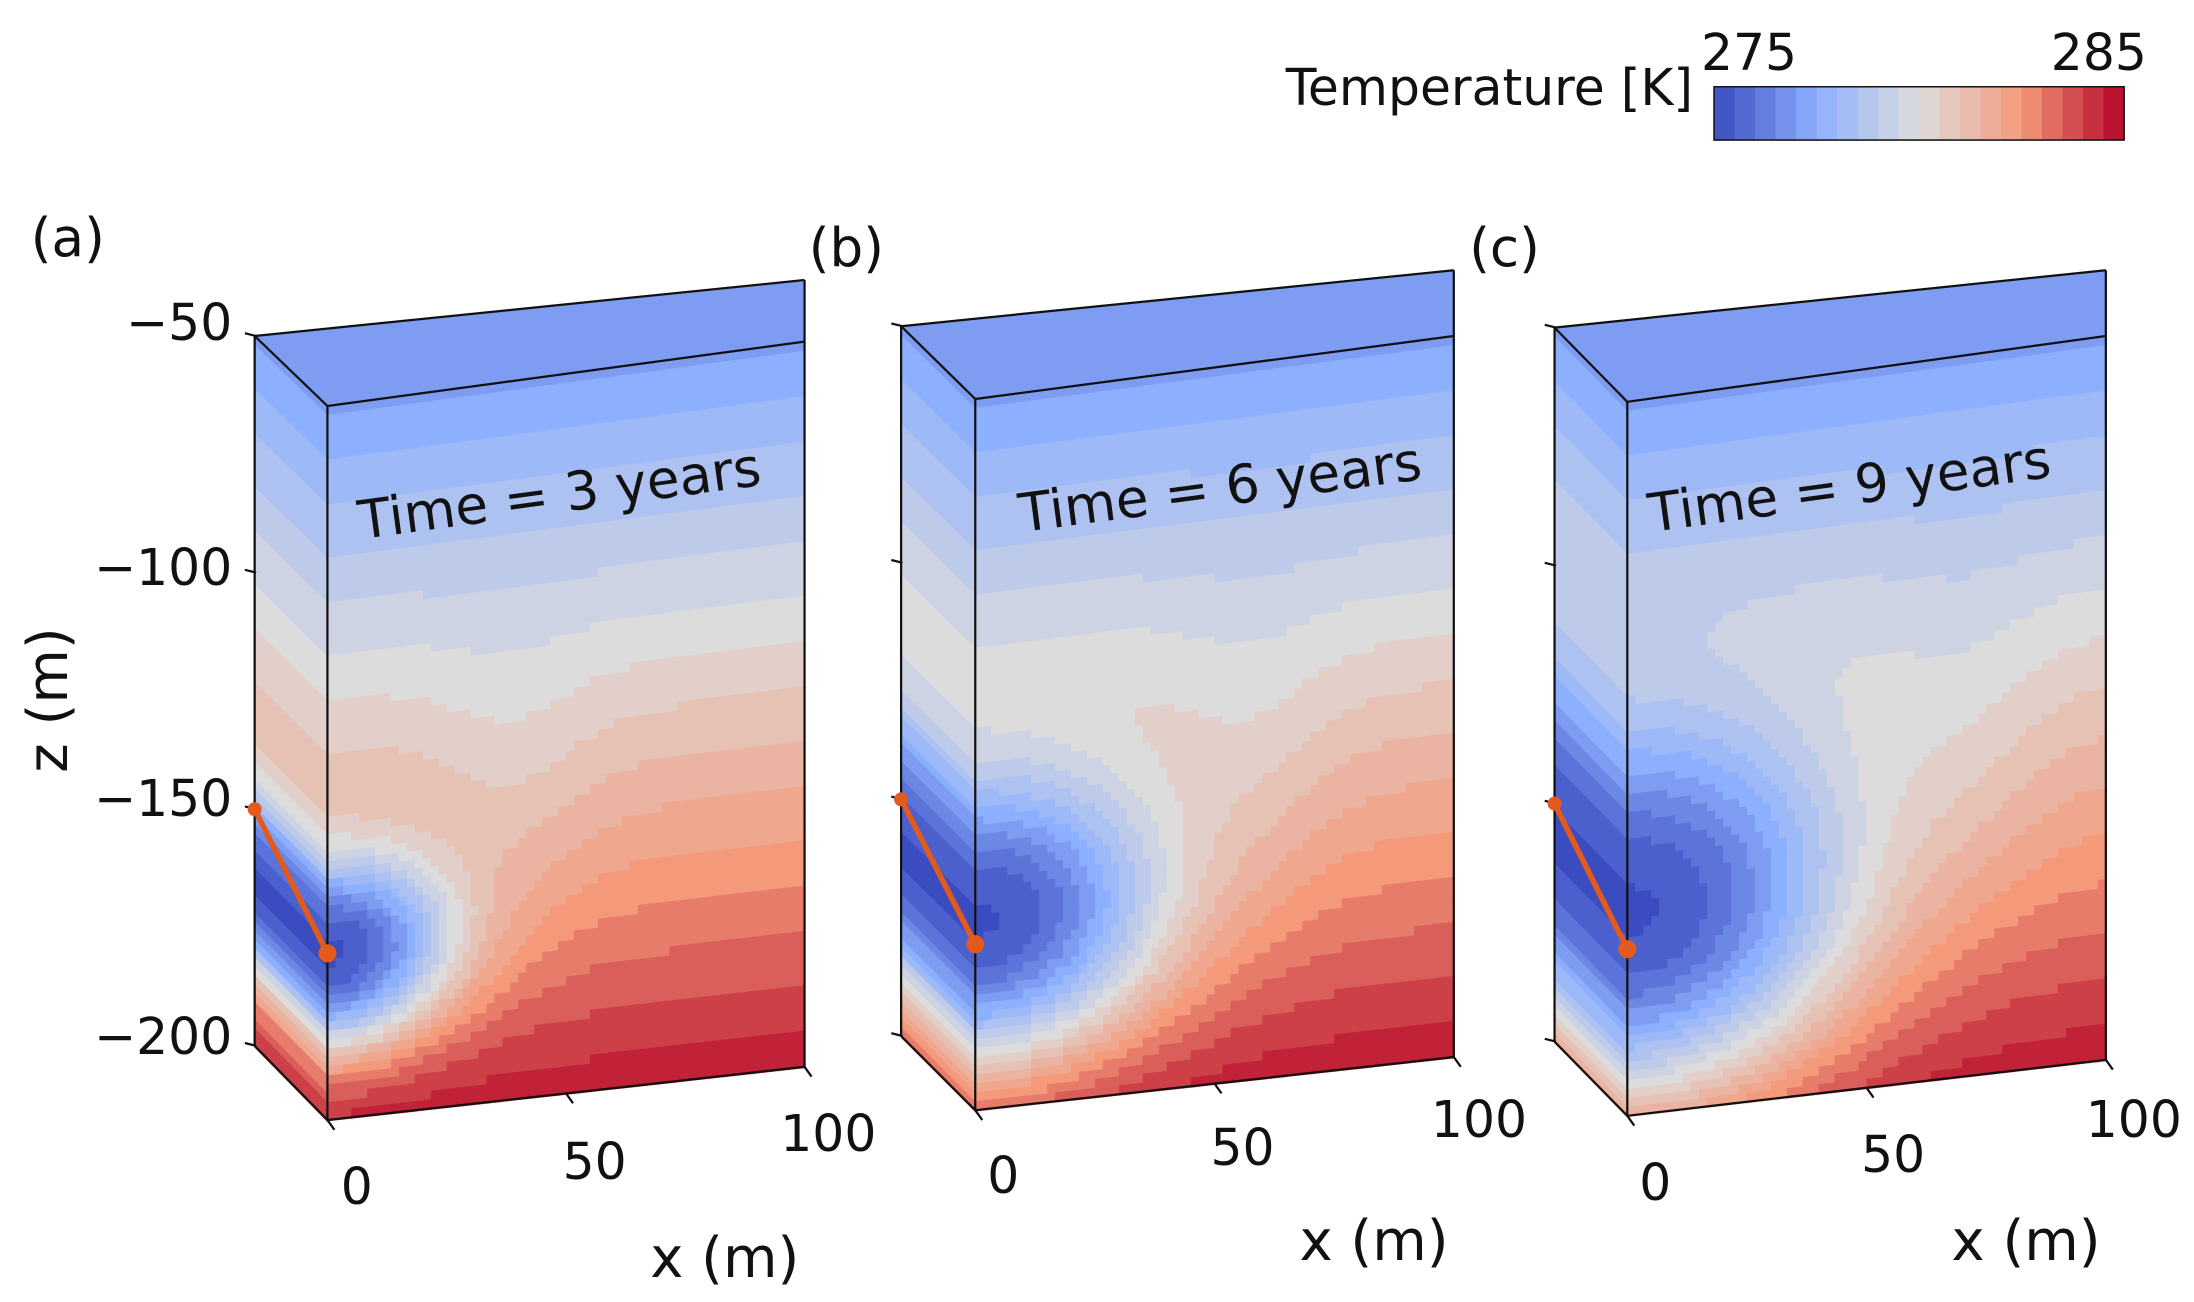 Image resolution: width=2194 pixels, height=1302 pixels. Describe the element at coordinates (179, 322) in the screenshot. I see `z-tick-label: −50` at that location.